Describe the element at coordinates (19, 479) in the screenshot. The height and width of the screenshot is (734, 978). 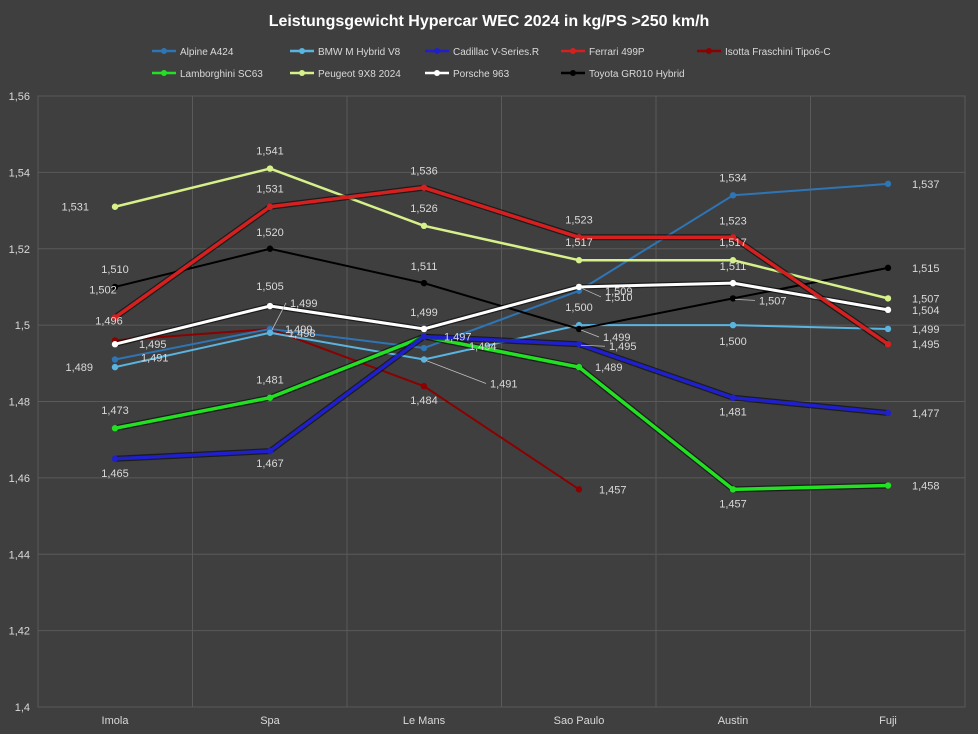
I see `y-tick-label: 1,46` at that location.